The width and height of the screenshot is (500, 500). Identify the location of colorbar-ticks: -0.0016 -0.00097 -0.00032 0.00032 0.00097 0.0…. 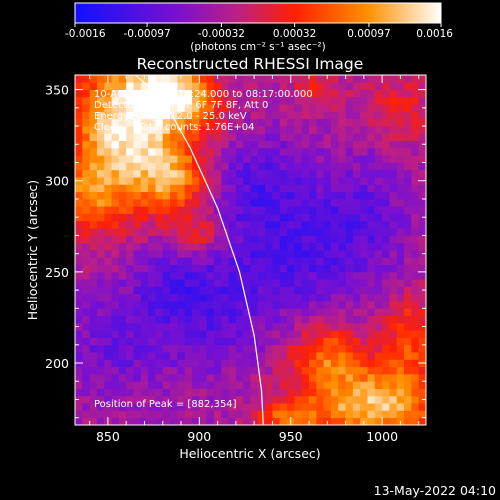
(259, 31).